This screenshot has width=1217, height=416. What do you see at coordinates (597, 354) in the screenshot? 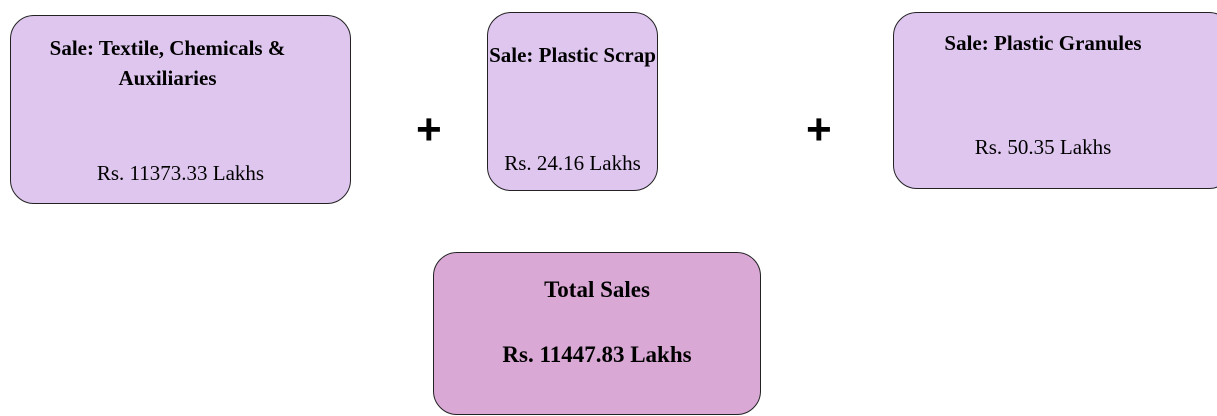
I see `total-value: Rs. 11447.83 Lakhs` at bounding box center [597, 354].